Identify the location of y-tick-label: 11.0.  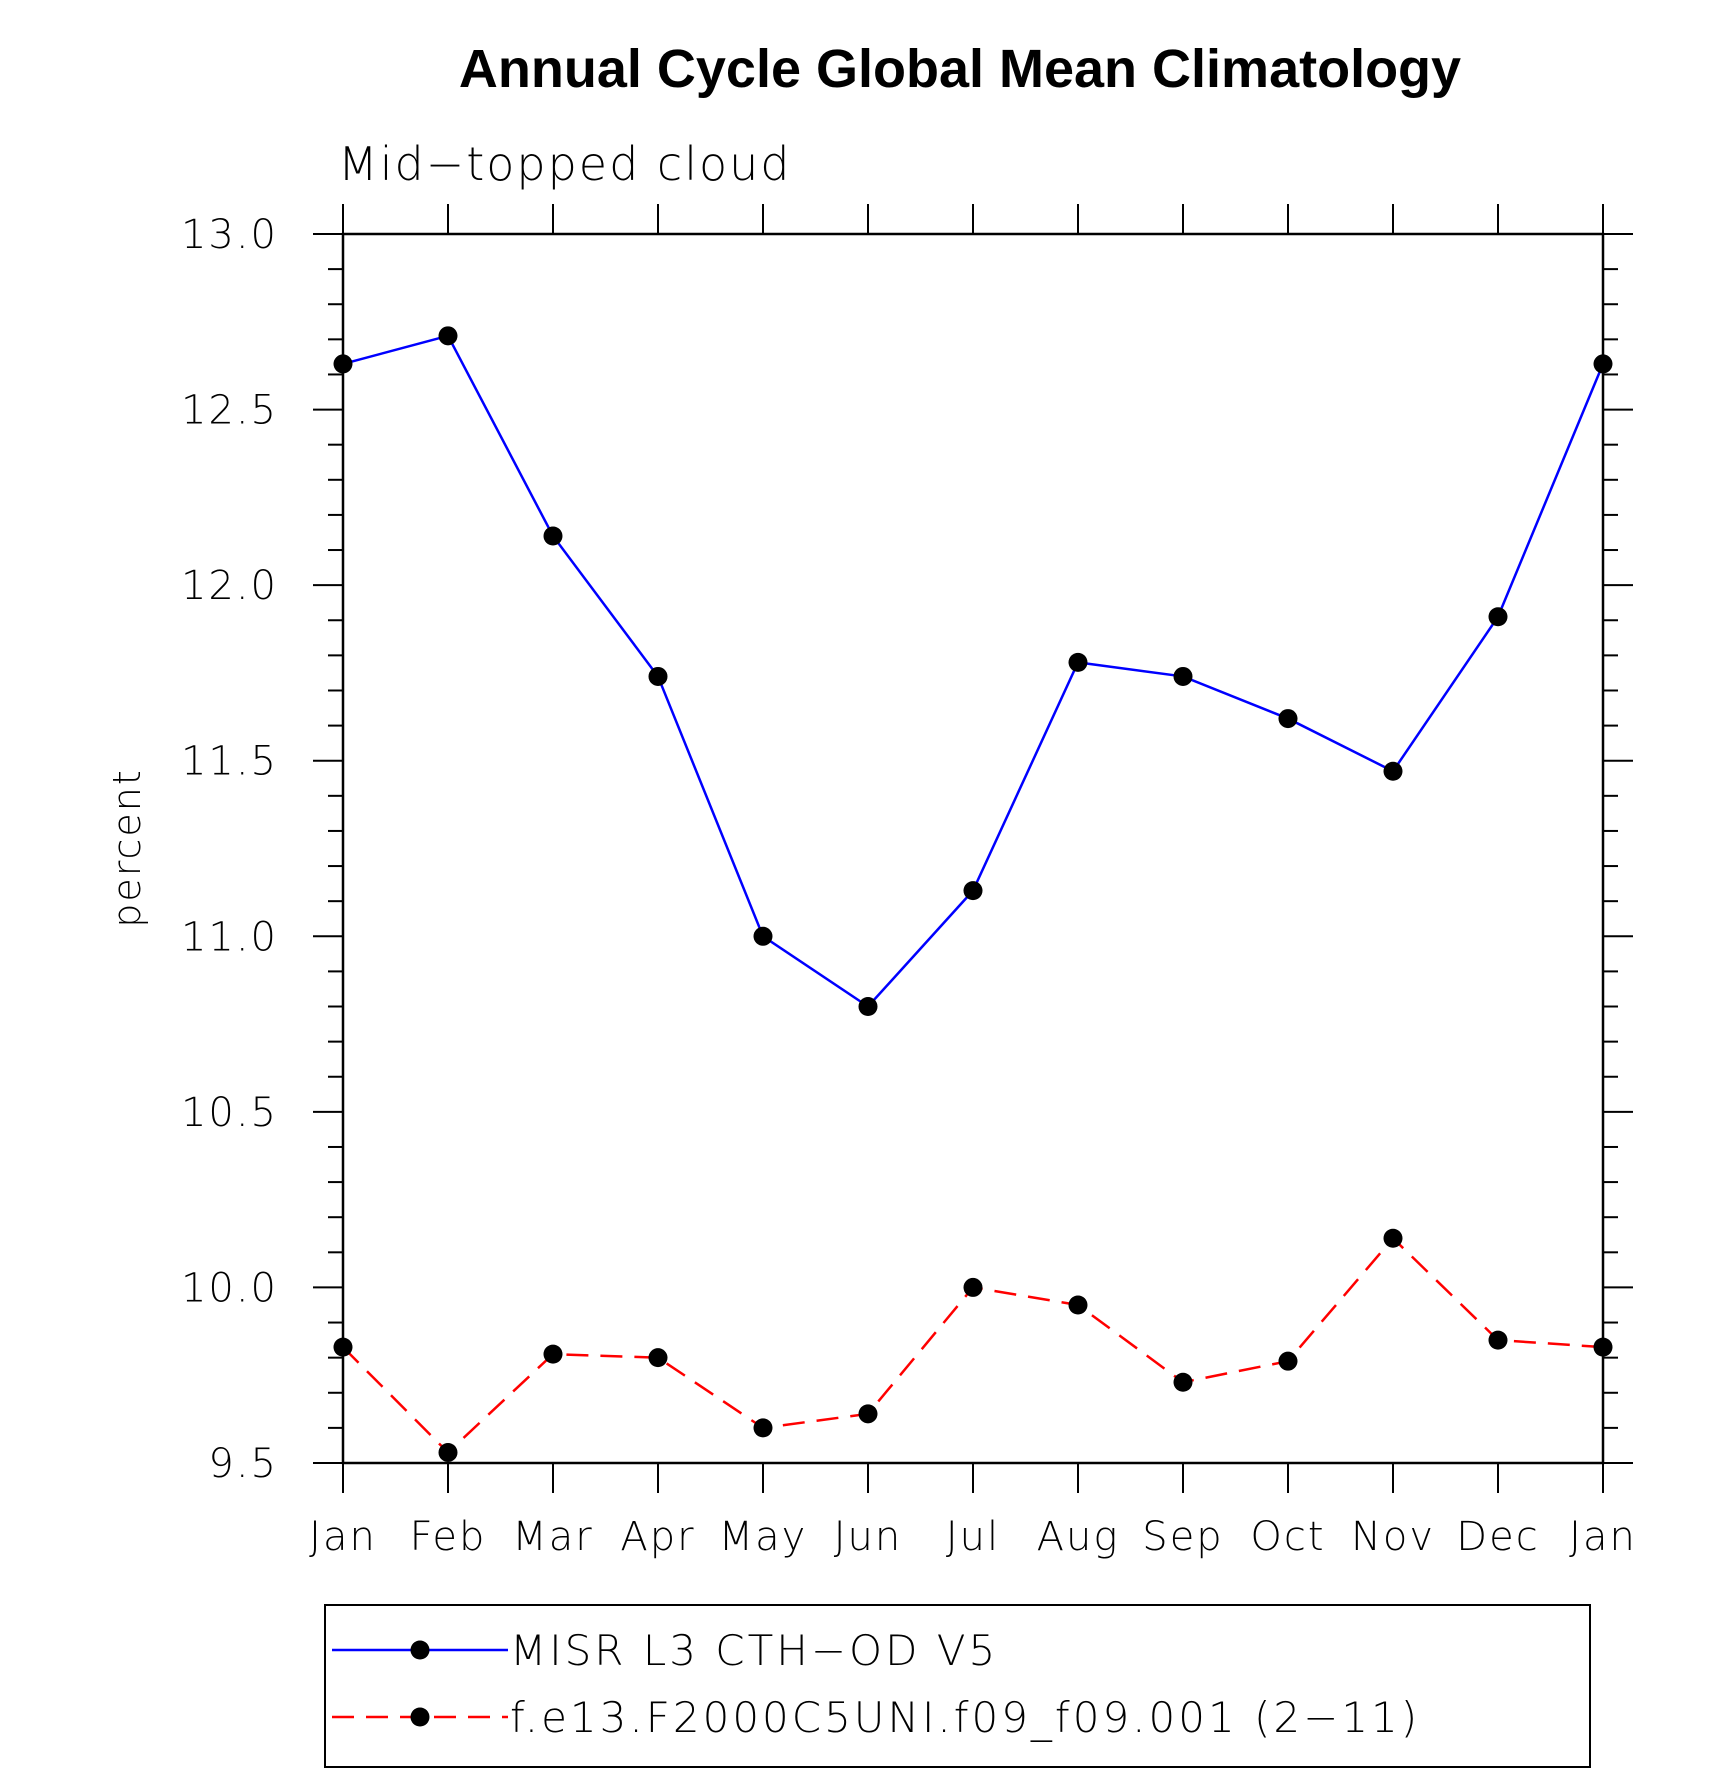
(229, 937).